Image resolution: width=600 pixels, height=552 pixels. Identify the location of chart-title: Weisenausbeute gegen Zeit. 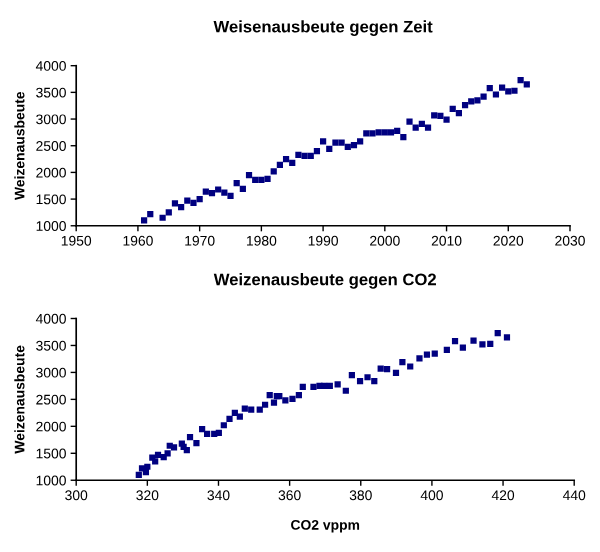
(323, 28).